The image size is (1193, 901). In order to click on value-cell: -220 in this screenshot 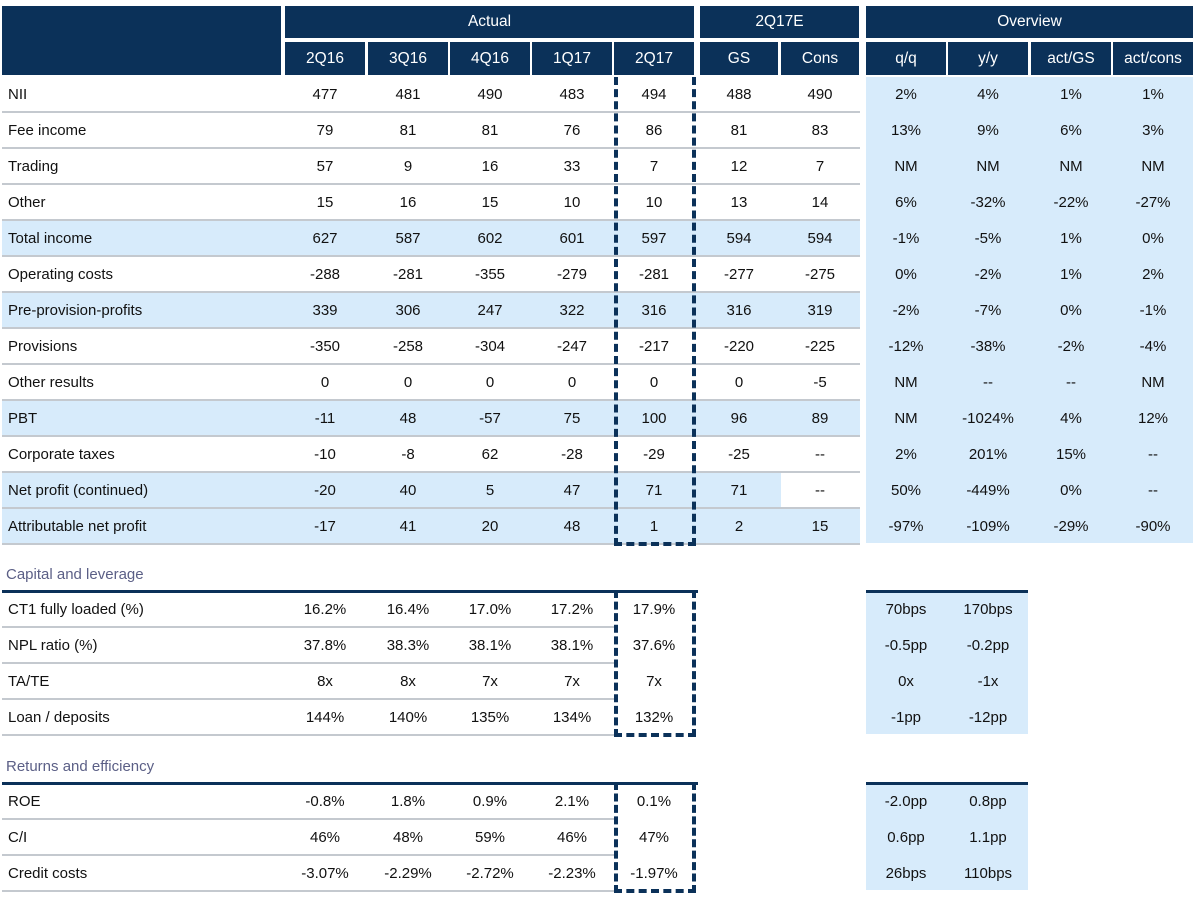, I will do `click(739, 346)`.